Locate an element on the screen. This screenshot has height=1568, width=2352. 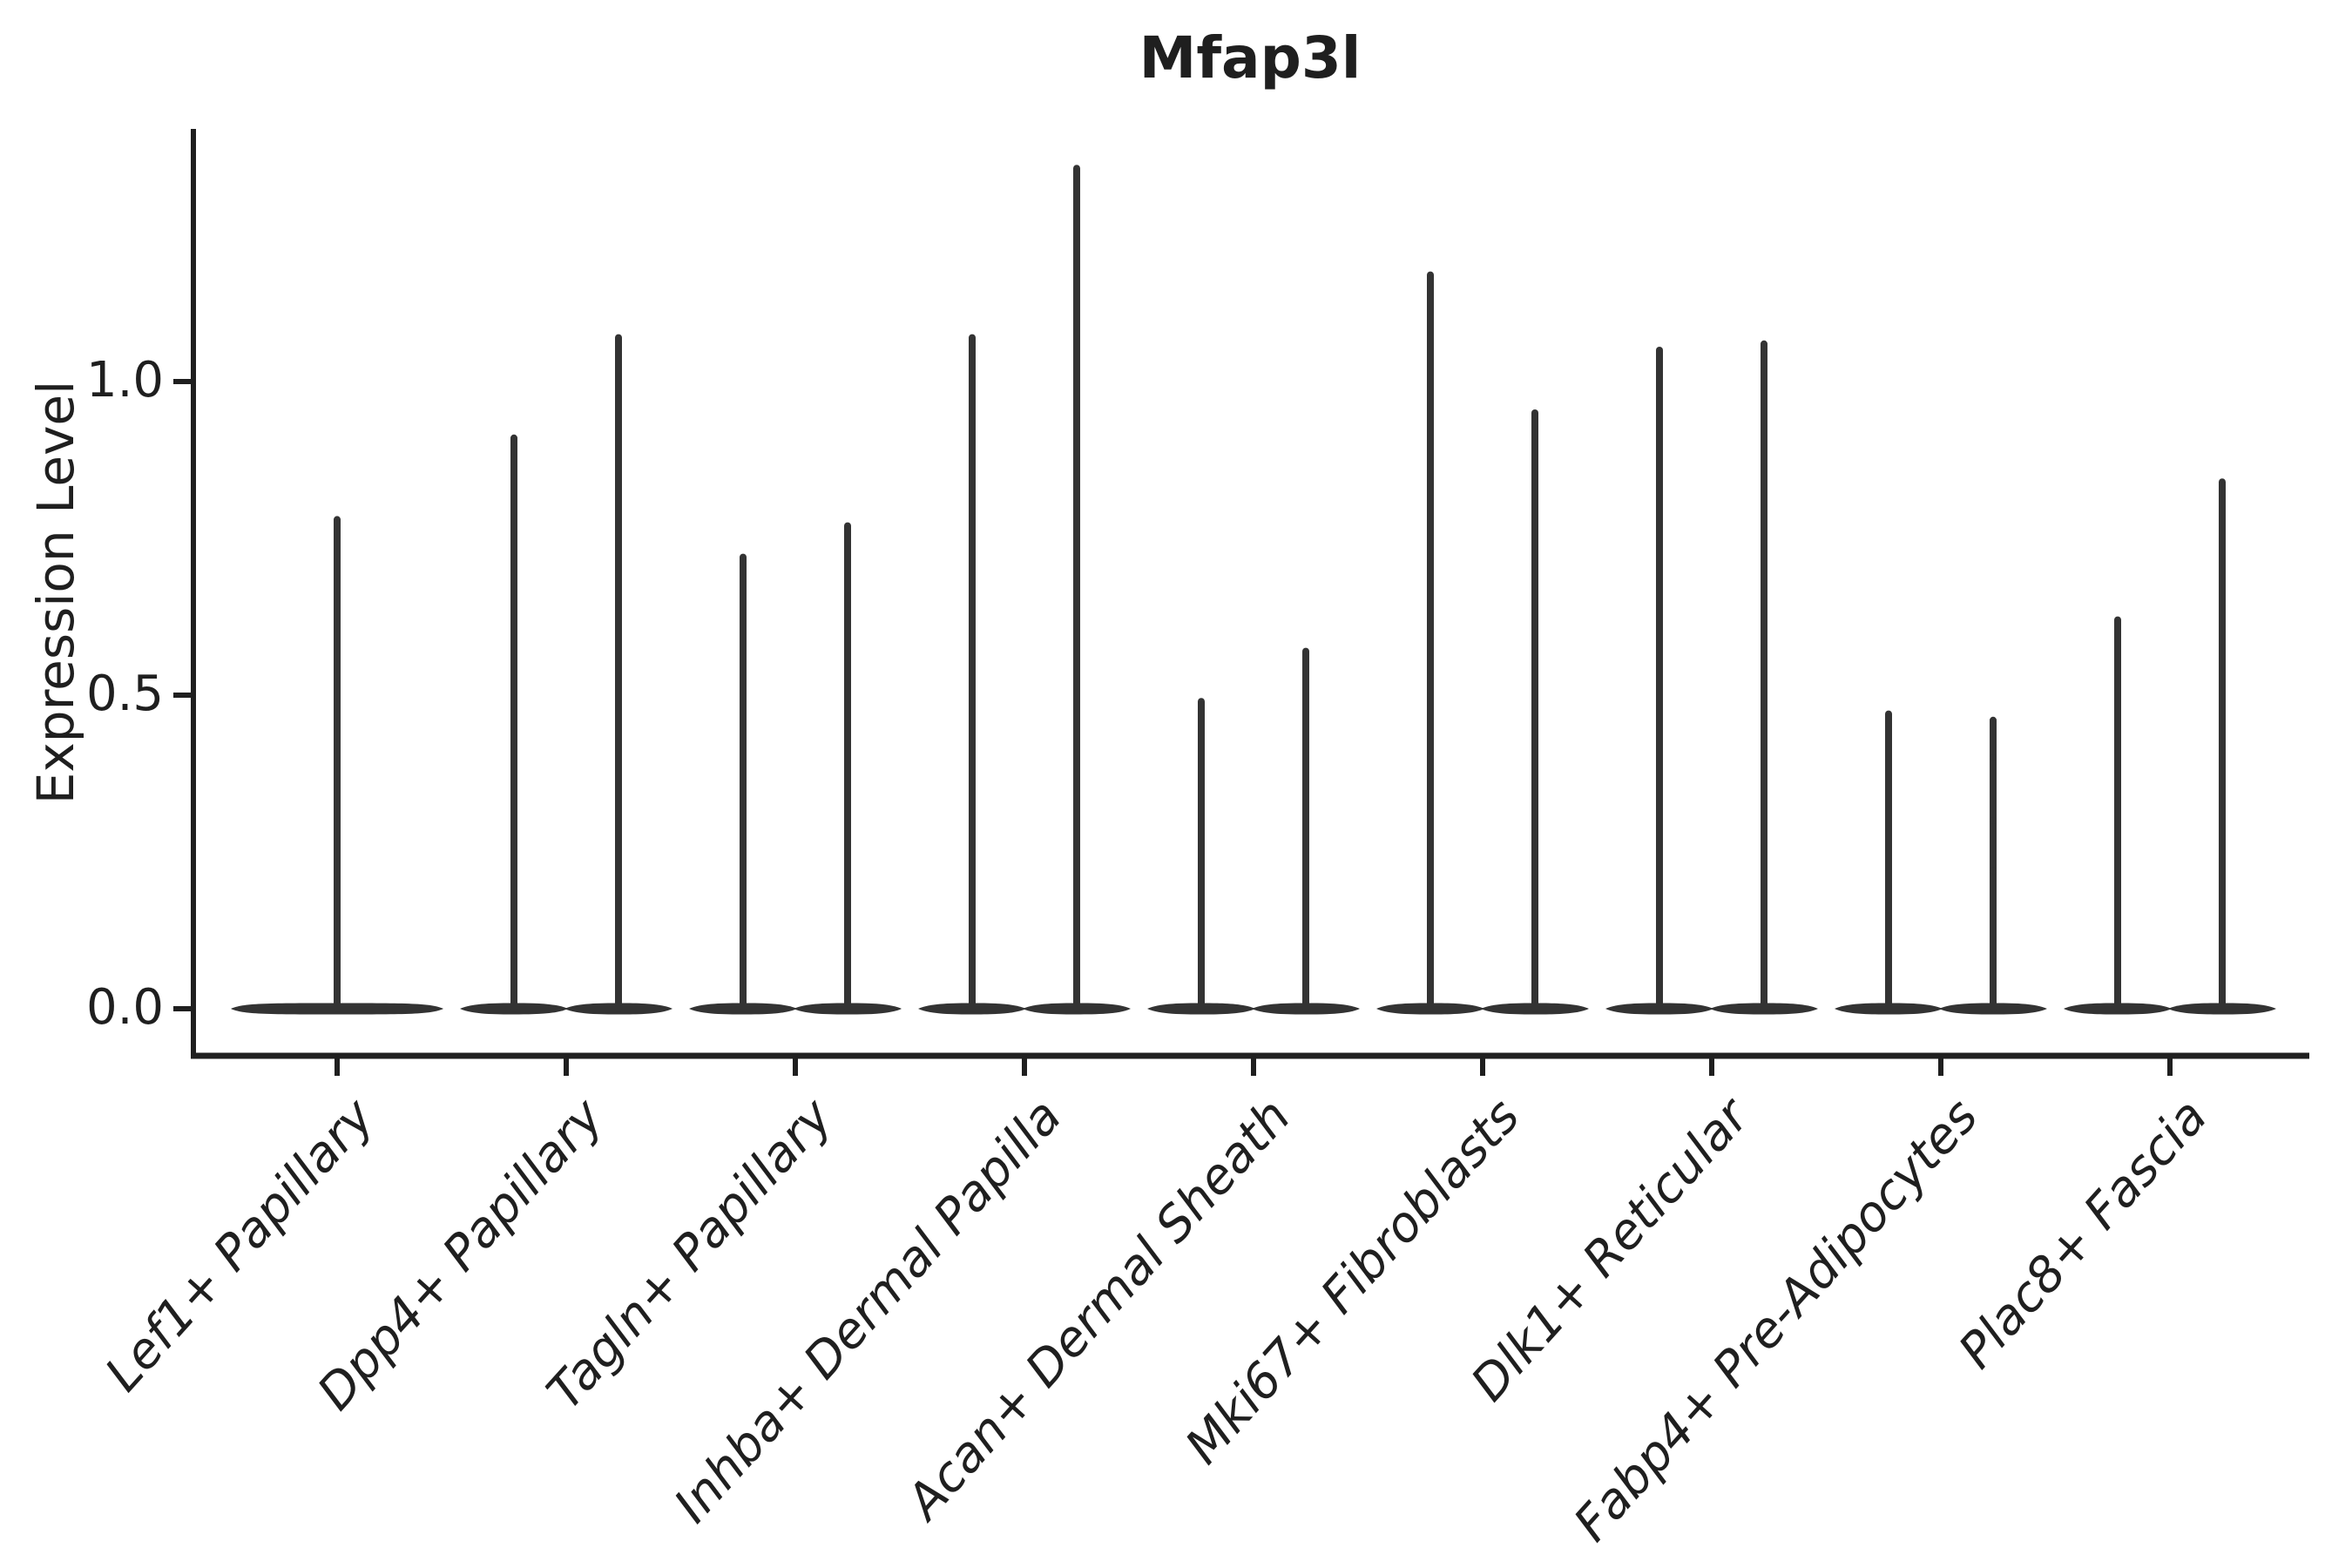
y-tick-label-1.0: 1.0 is located at coordinates (125, 380).